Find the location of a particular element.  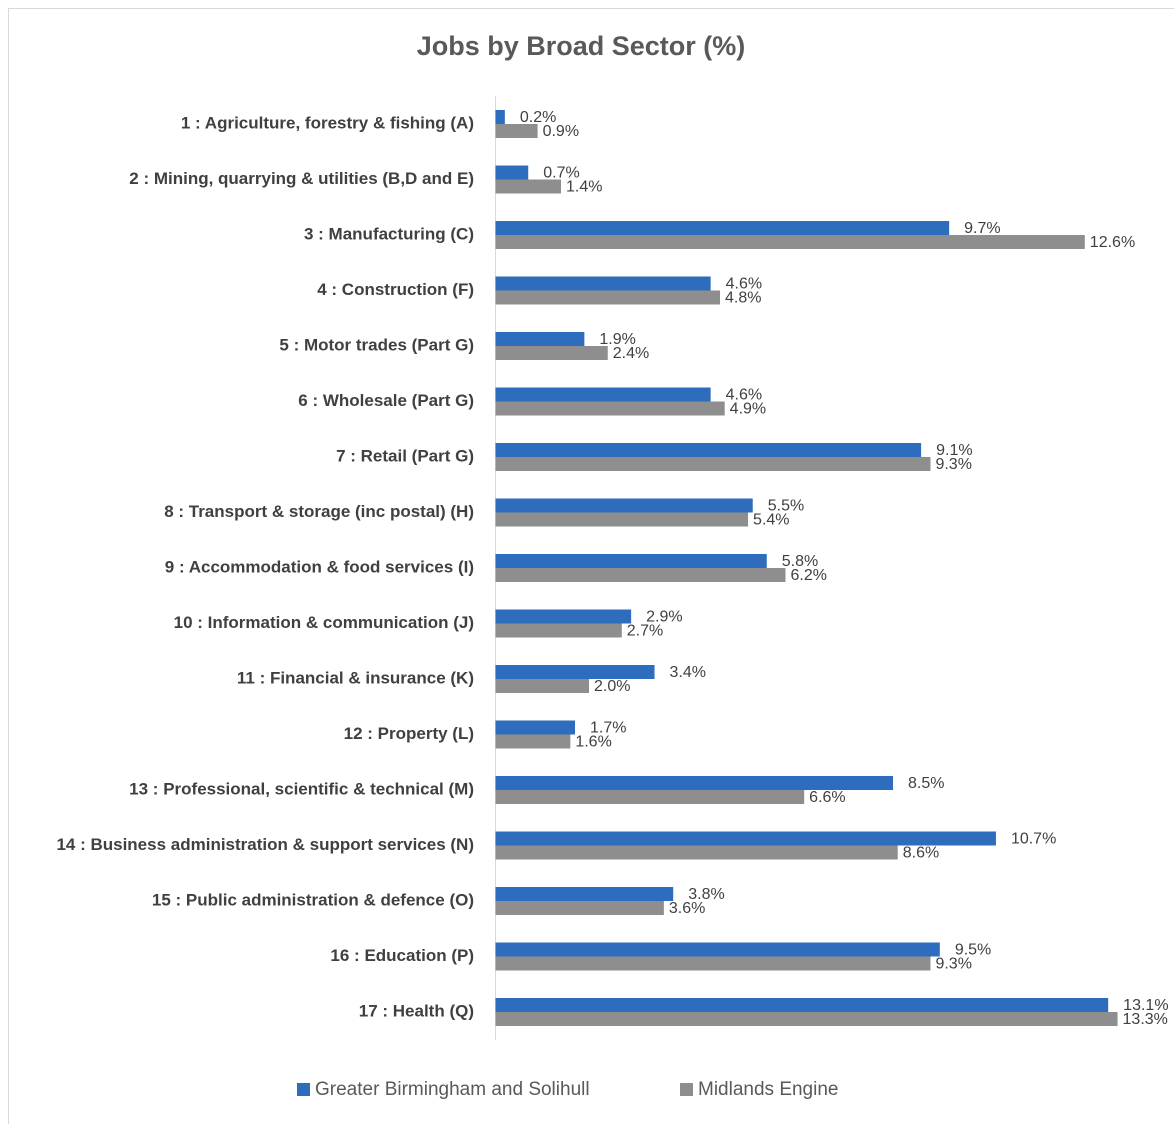

value-label: 2.7% is located at coordinates (645, 631).